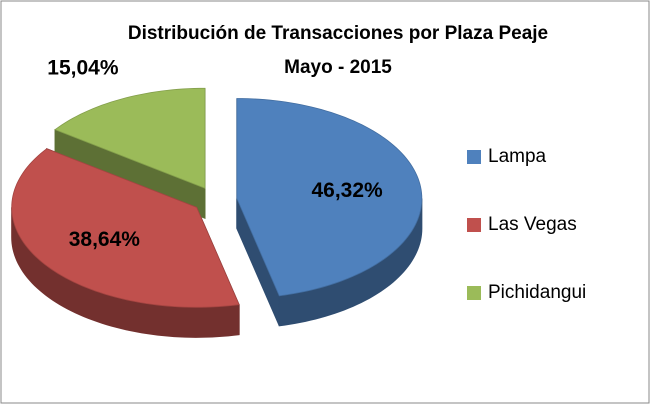 This screenshot has width=651, height=410. I want to click on legend-label: Las Vegas, so click(532, 224).